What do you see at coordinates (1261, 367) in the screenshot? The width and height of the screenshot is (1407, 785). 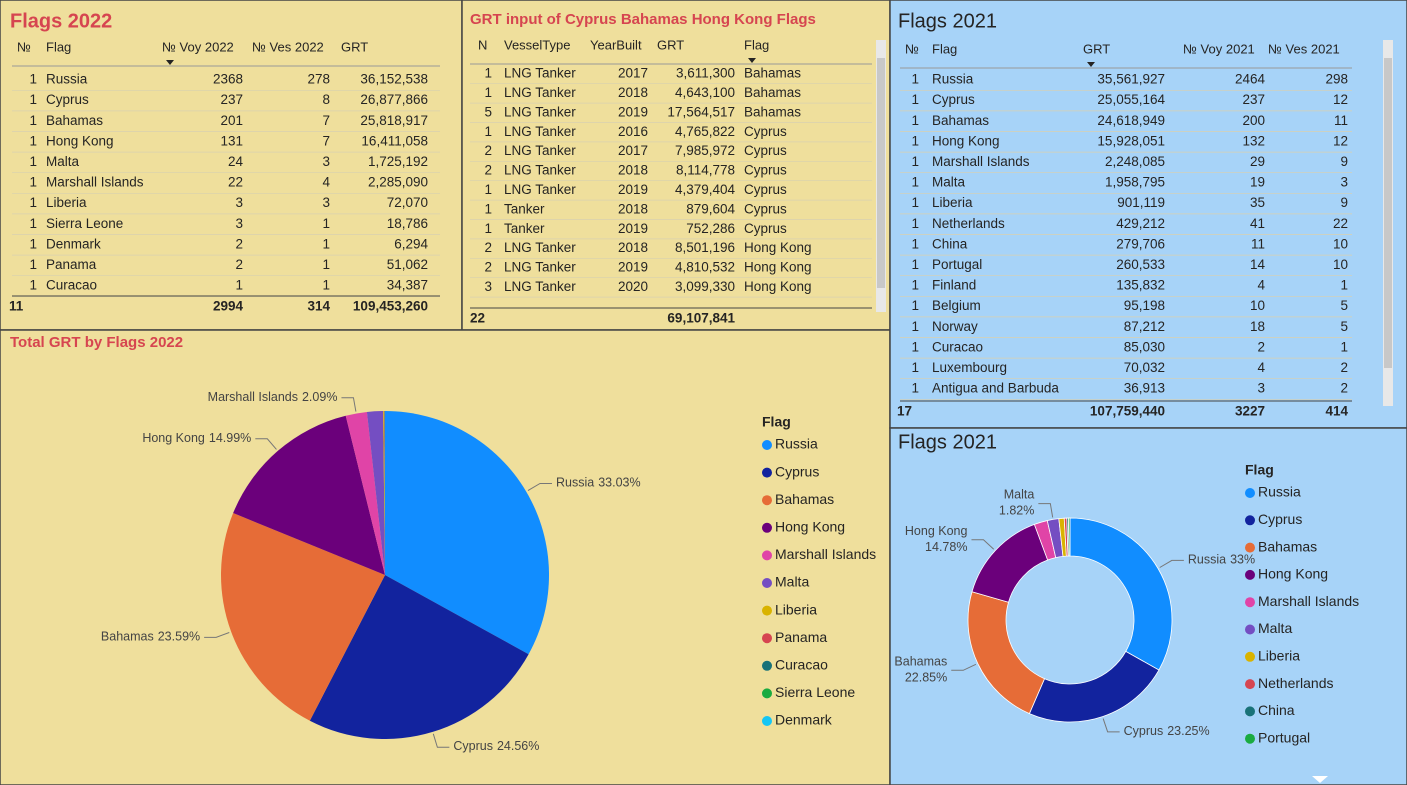 I see `table-cell: 4` at bounding box center [1261, 367].